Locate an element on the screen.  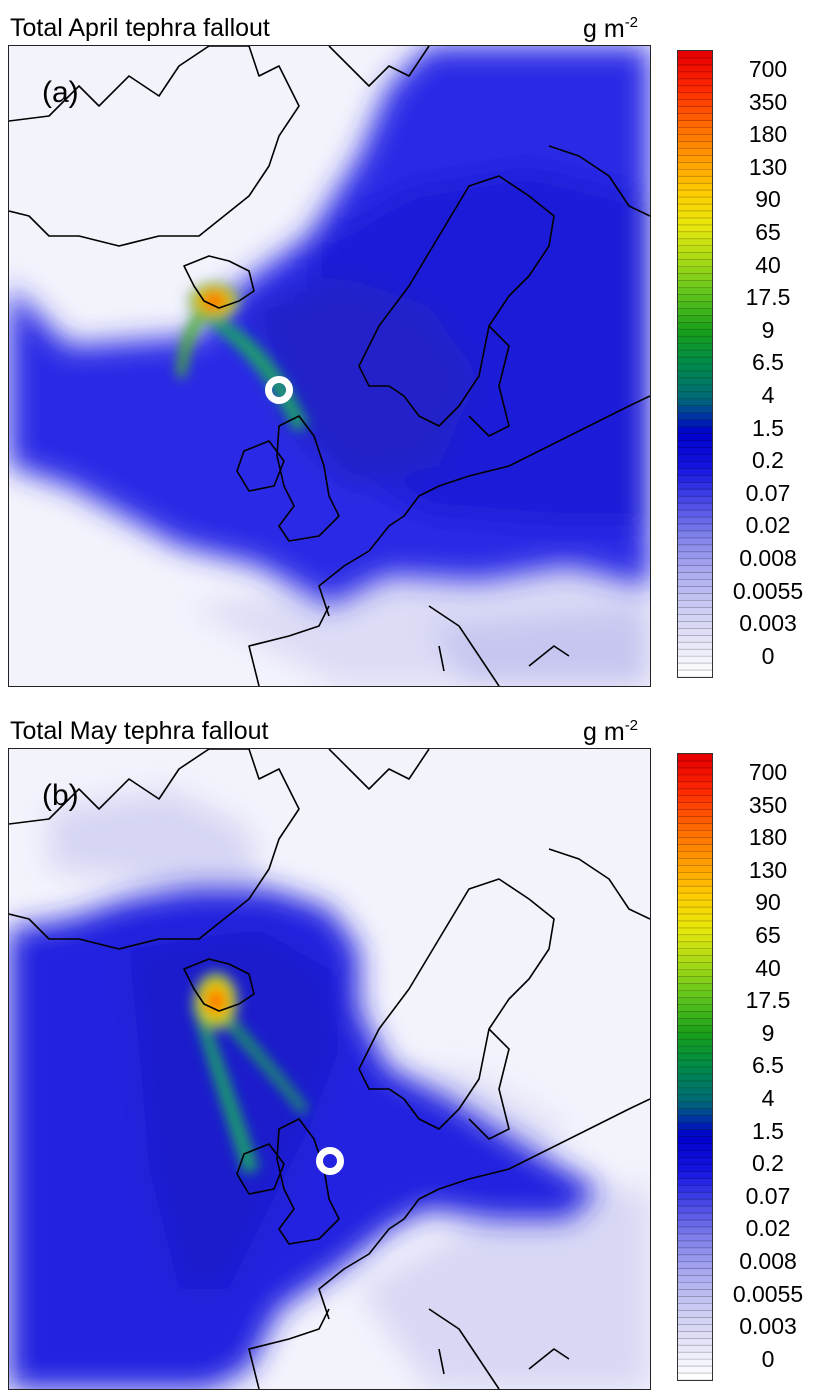
fallout-field-low is located at coordinates (419, 616).